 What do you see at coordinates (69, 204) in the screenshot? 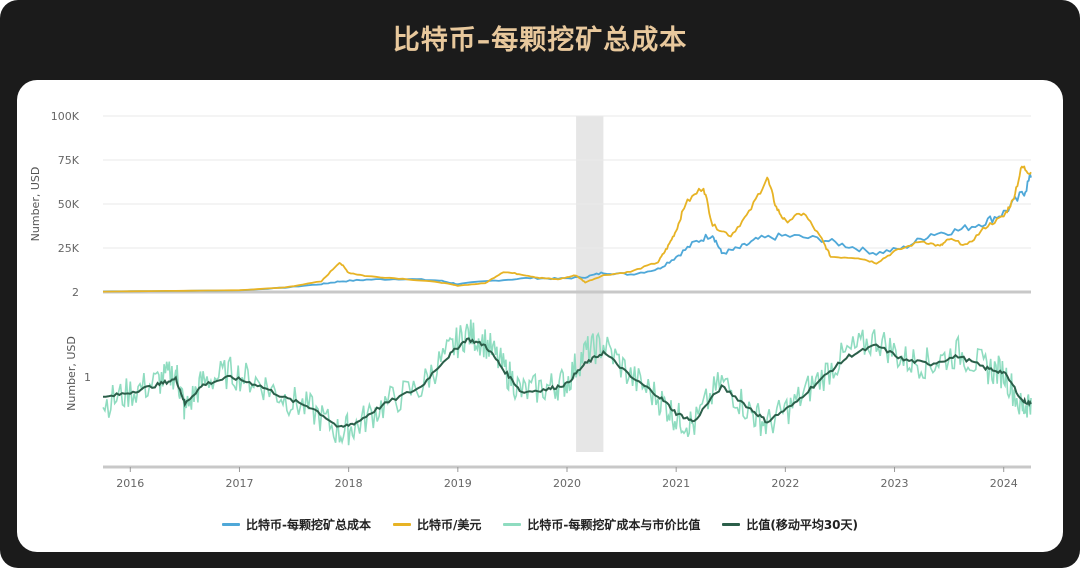
I see `top-ytick-label: 50K` at bounding box center [69, 204].